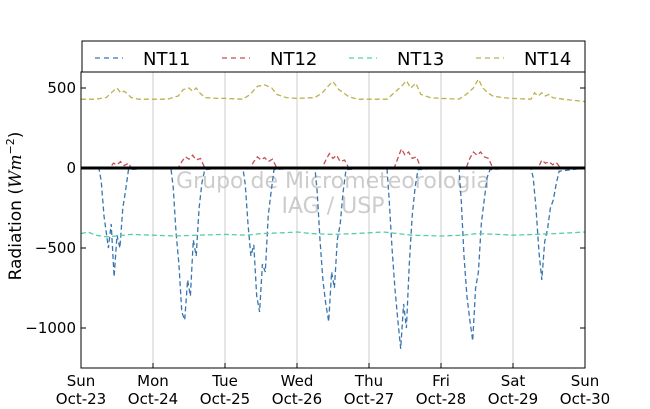 The height and width of the screenshot is (409, 650). What do you see at coordinates (333, 90) in the screenshot?
I see `series-line-nt14` at bounding box center [333, 90].